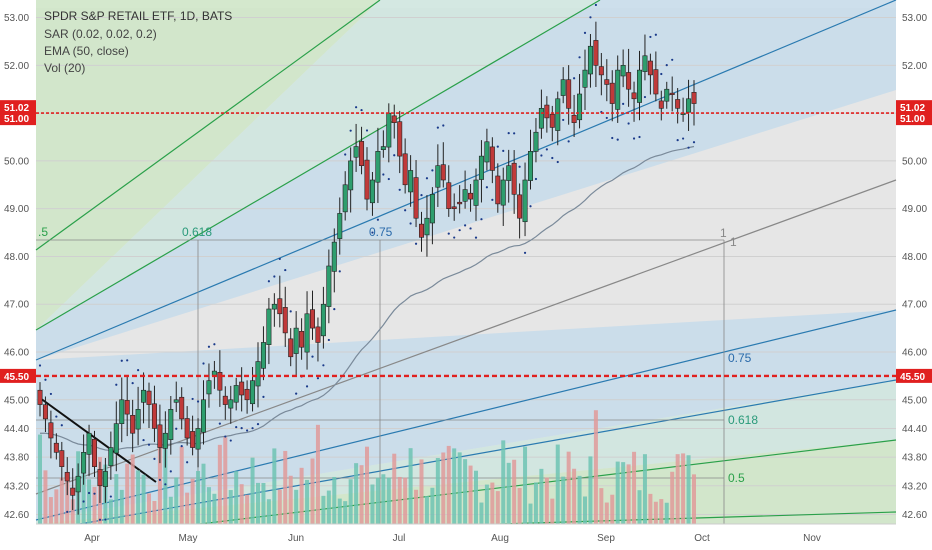 This screenshot has width=932, height=550. I want to click on trend-line, so click(98, 440).